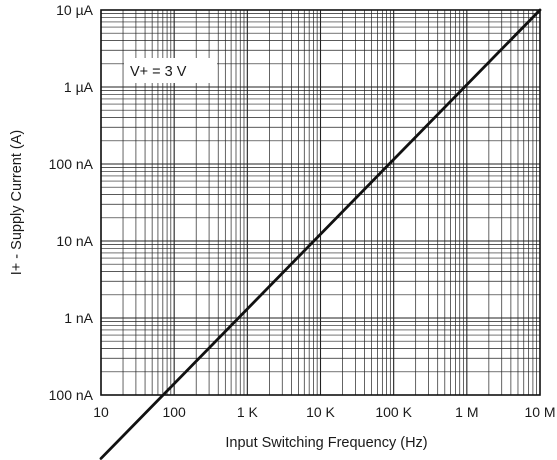 The height and width of the screenshot is (460, 557). Describe the element at coordinates (78, 318) in the screenshot. I see `y-tick-label: 1 nA` at that location.